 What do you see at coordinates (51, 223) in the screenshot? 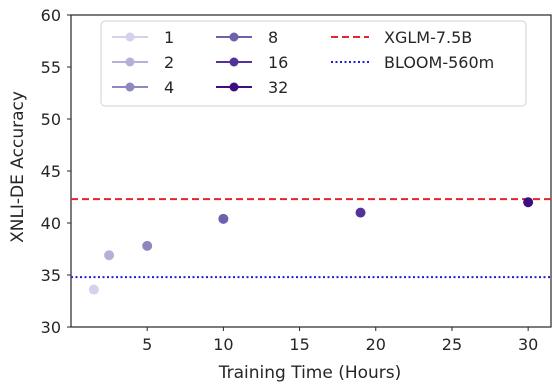
I see `y-tick-label: 40` at bounding box center [51, 223].